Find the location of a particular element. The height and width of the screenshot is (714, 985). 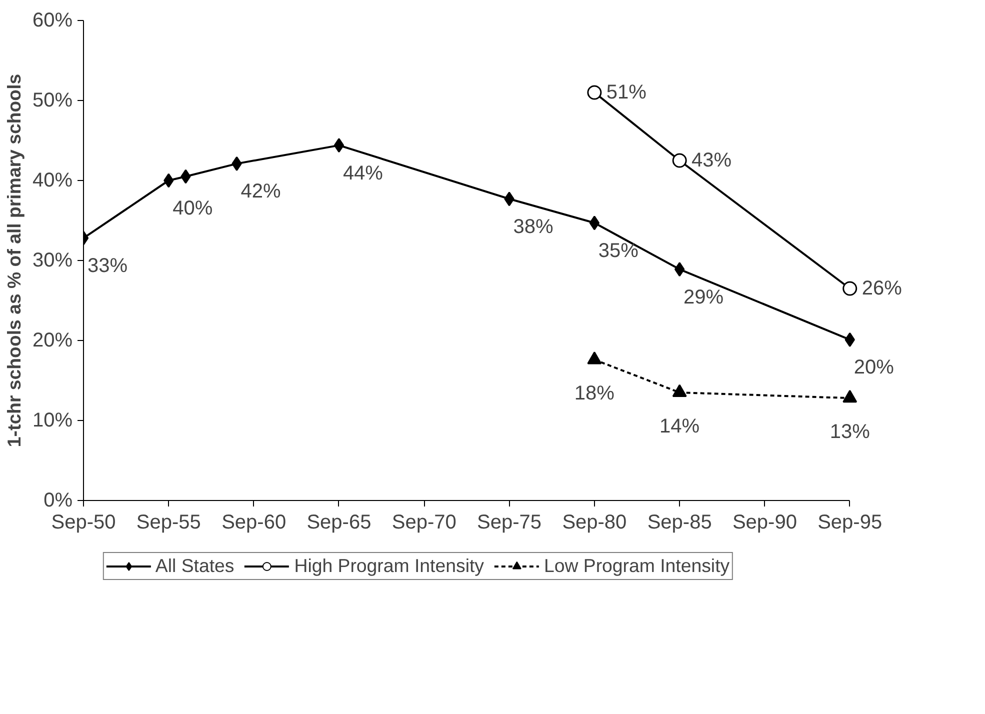

x-tick-label: Sep-80 is located at coordinates (594, 523).